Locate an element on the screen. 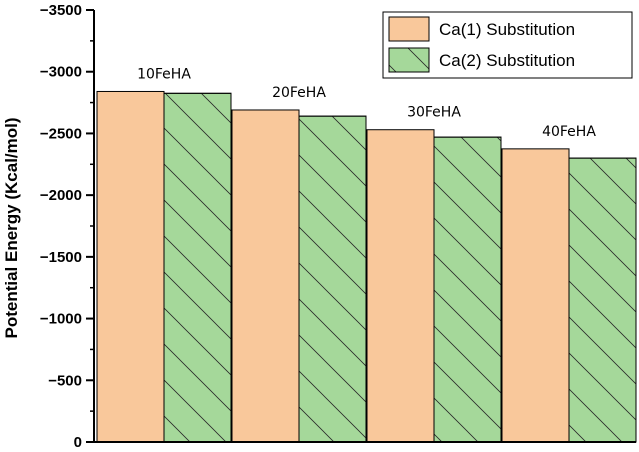  category-label-10feha: 10FeHA is located at coordinates (164, 74).